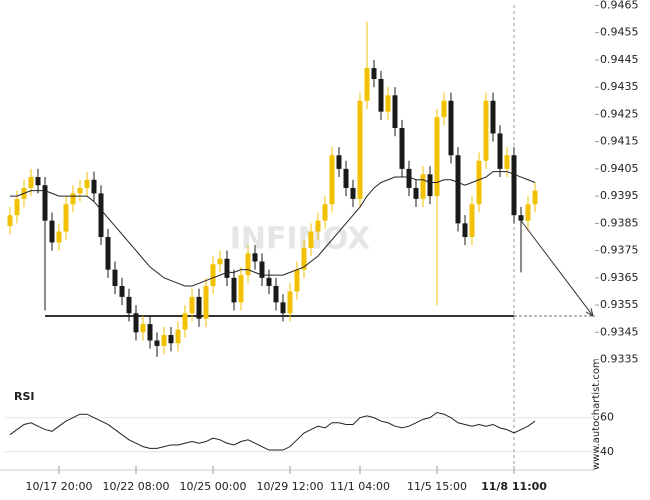 This screenshot has height=500, width=650. What do you see at coordinates (619, 195) in the screenshot?
I see `y-tick-label: 0.9395` at bounding box center [619, 195].